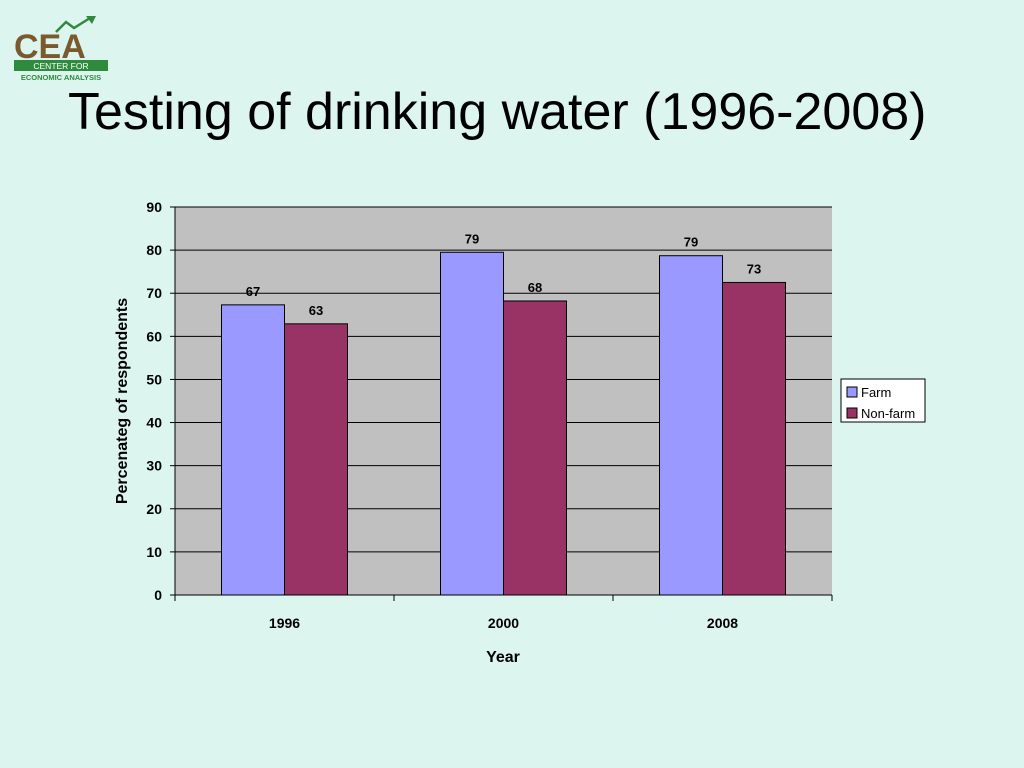 This screenshot has height=768, width=1024. I want to click on logo-line1: CENTER FOR, so click(60, 66).